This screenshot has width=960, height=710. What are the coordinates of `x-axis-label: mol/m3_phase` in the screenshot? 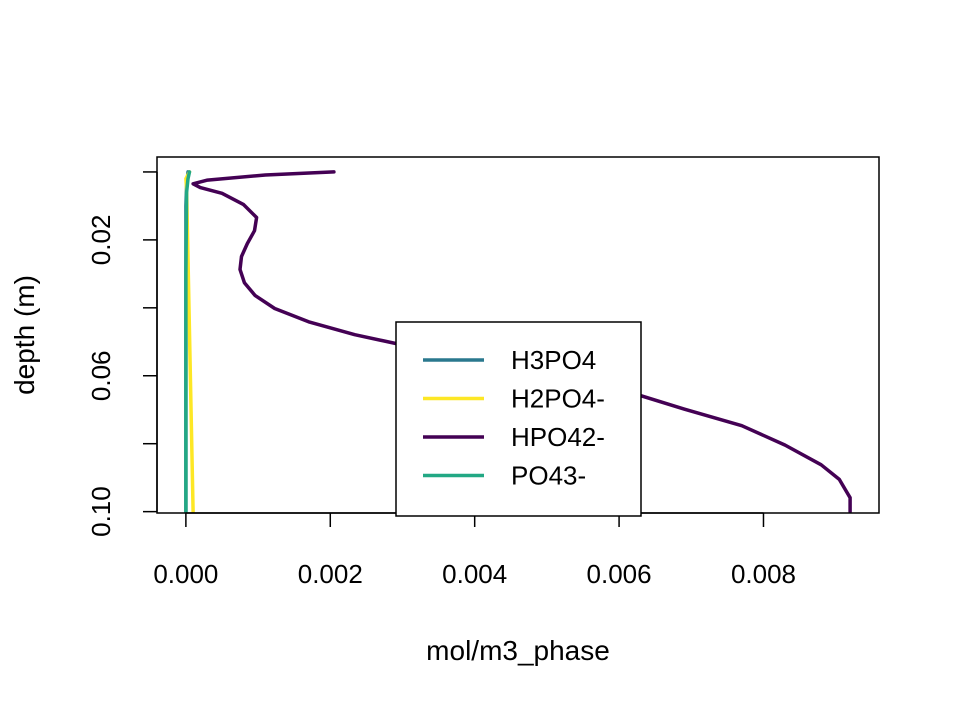 It's located at (518, 650).